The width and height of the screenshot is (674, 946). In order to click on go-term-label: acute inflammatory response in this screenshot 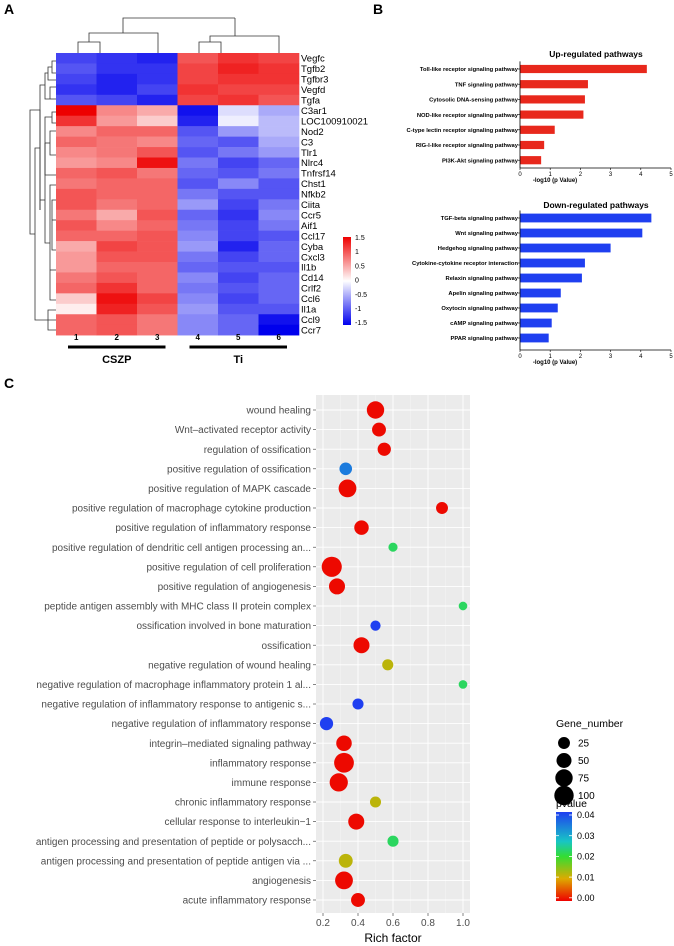, I will do `click(247, 901)`.